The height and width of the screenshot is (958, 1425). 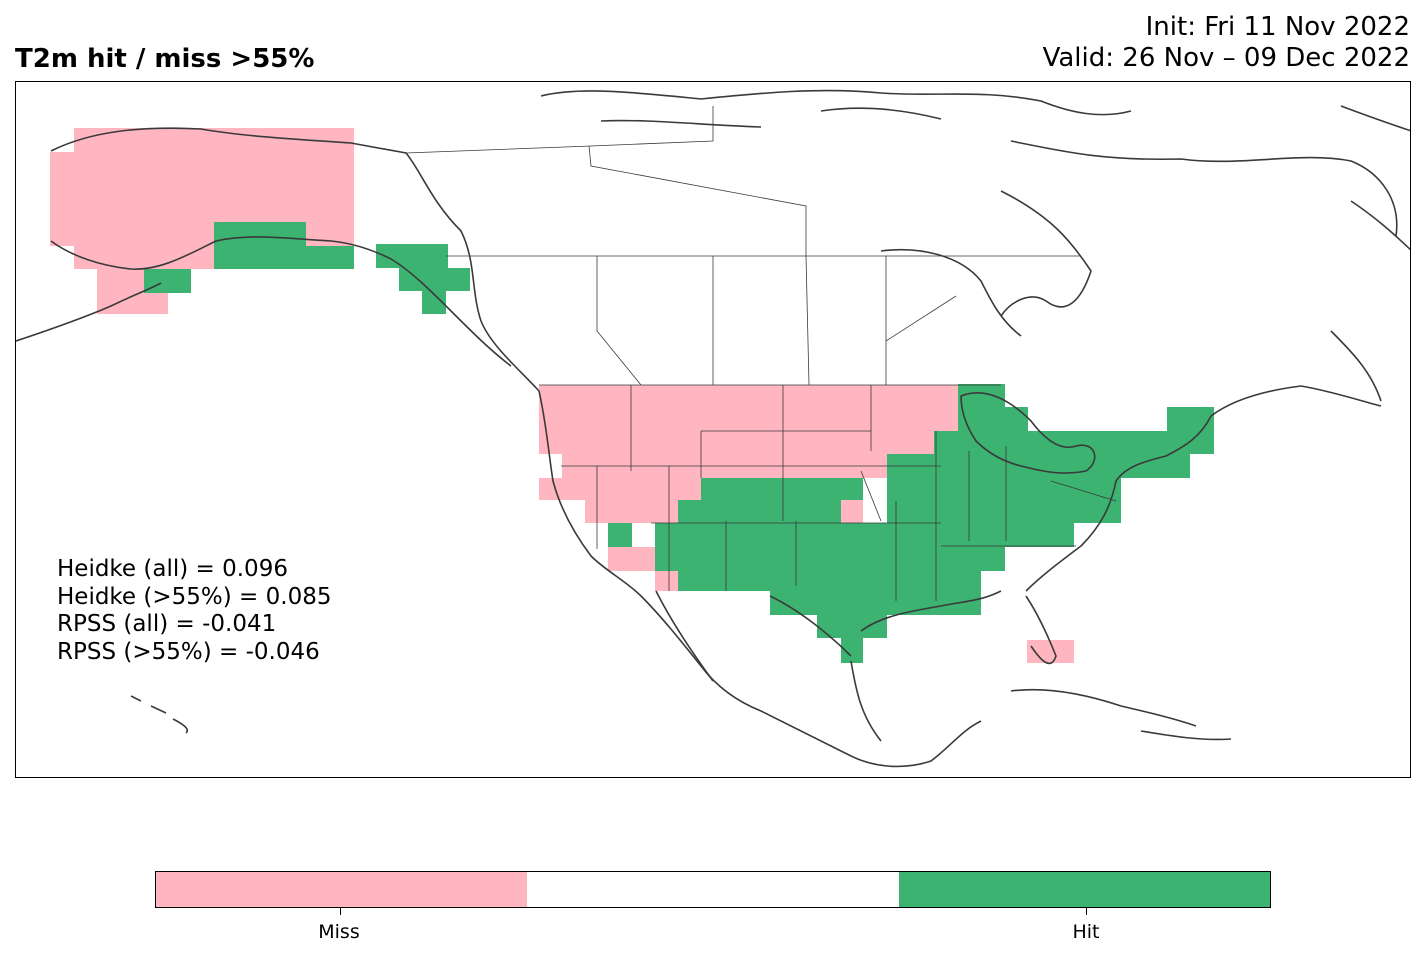 I want to click on colorbar-neutral-segment, so click(x=713, y=889).